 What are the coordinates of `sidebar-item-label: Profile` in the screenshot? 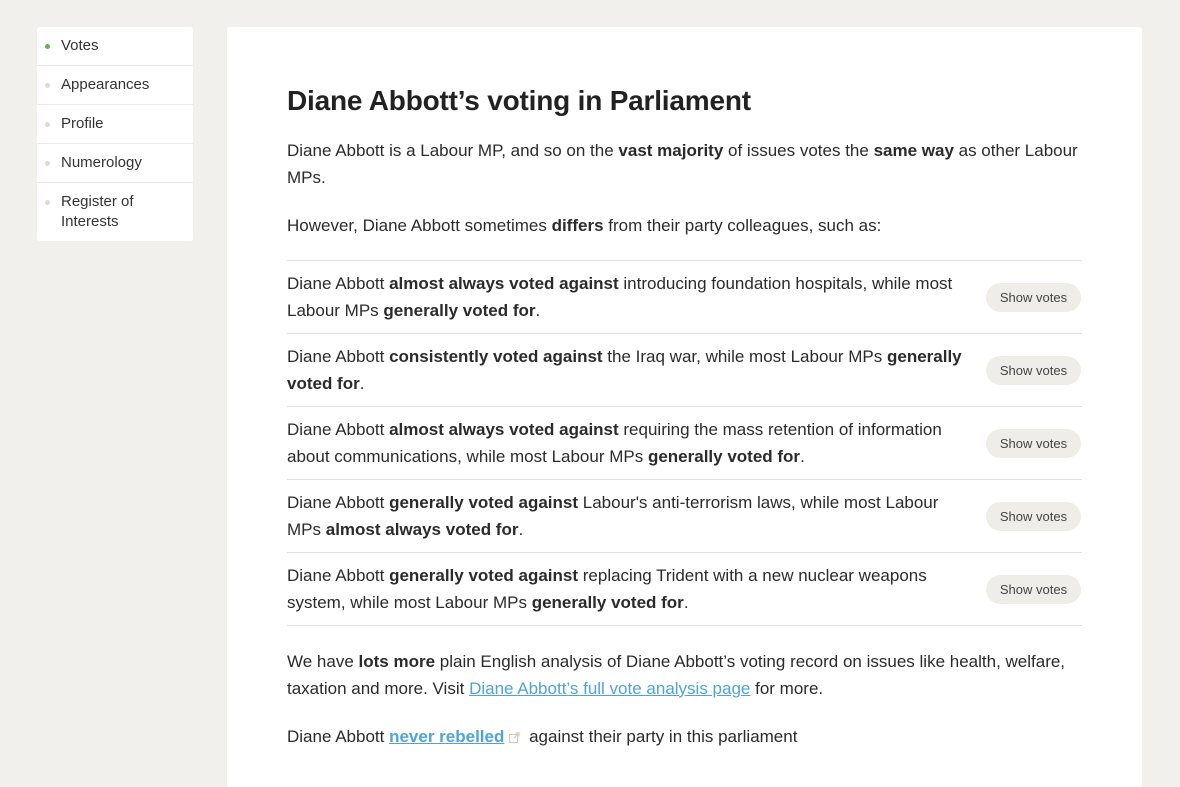 It's located at (82, 123).